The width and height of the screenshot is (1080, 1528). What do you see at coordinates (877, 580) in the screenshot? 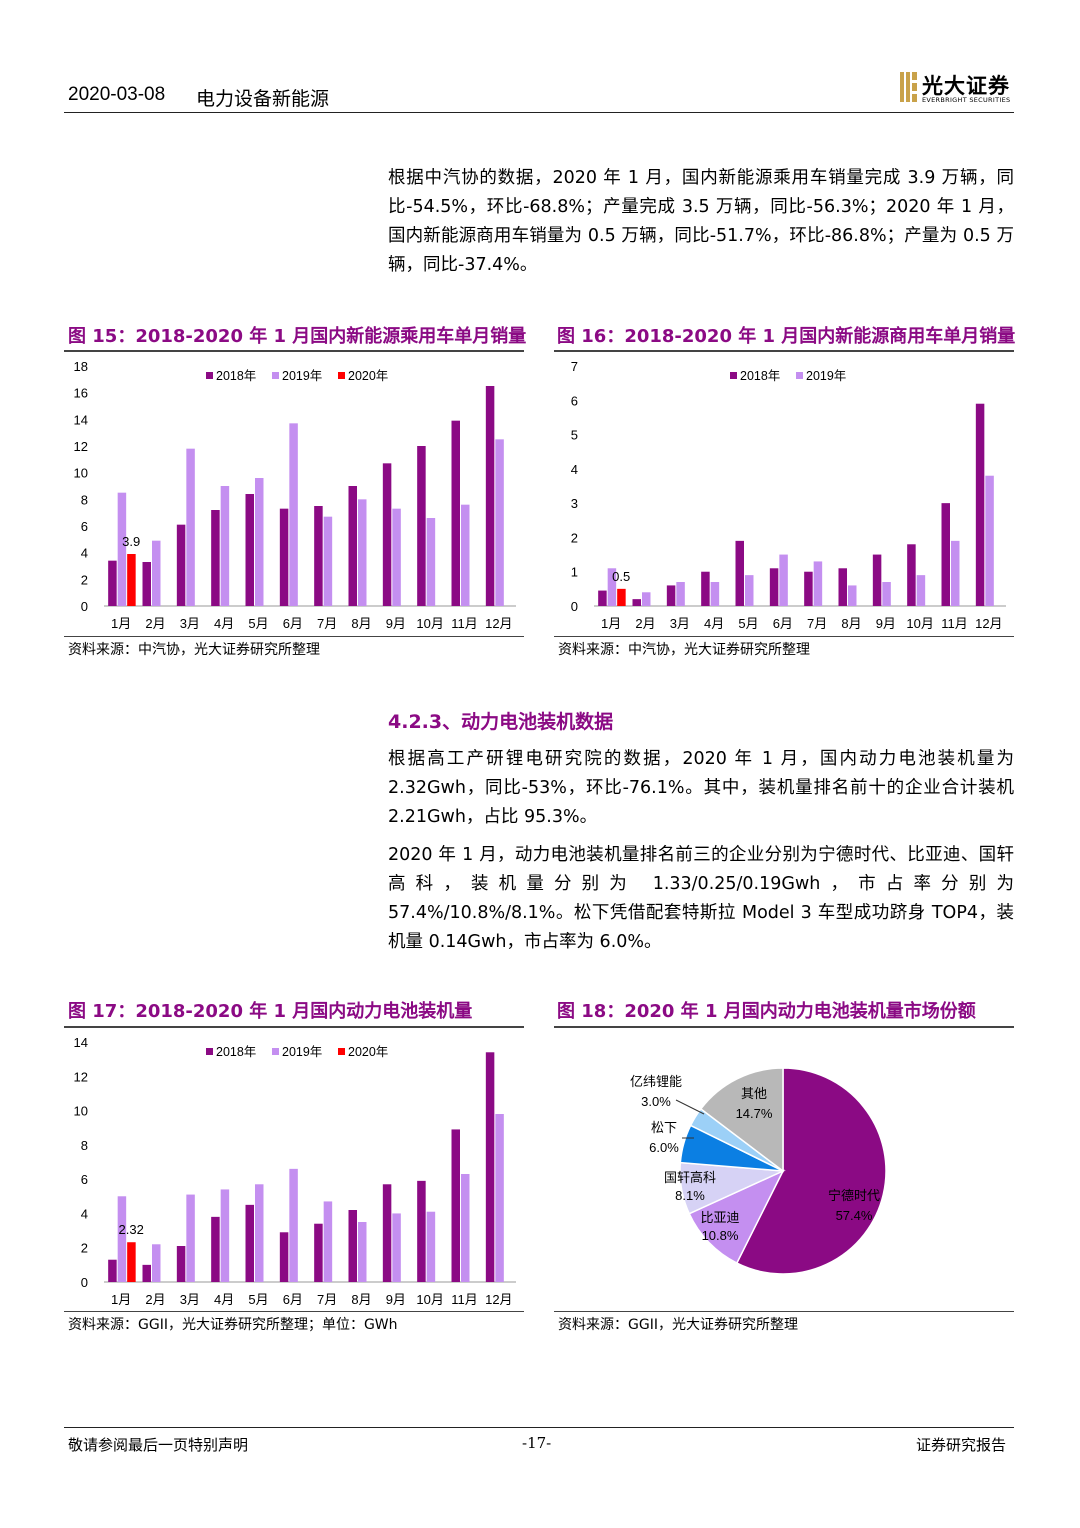
I see `bar-2018年-9月` at bounding box center [877, 580].